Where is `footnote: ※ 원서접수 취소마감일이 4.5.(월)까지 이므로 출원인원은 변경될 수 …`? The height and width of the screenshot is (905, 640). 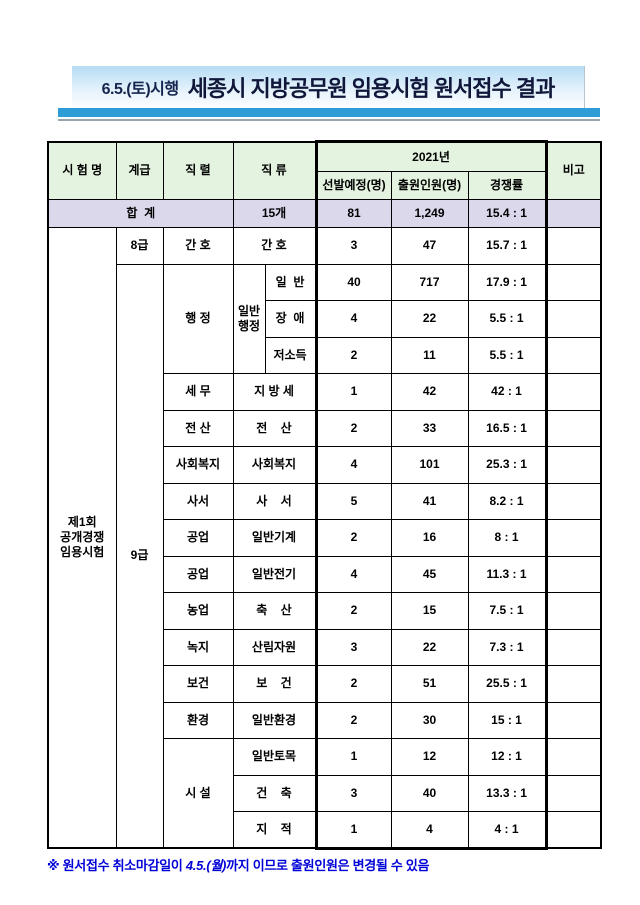 footnote: ※ 원서접수 취소마감일이 4.5.(월)까지 이므로 출원인원은 변경될 수 … is located at coordinates (327, 864).